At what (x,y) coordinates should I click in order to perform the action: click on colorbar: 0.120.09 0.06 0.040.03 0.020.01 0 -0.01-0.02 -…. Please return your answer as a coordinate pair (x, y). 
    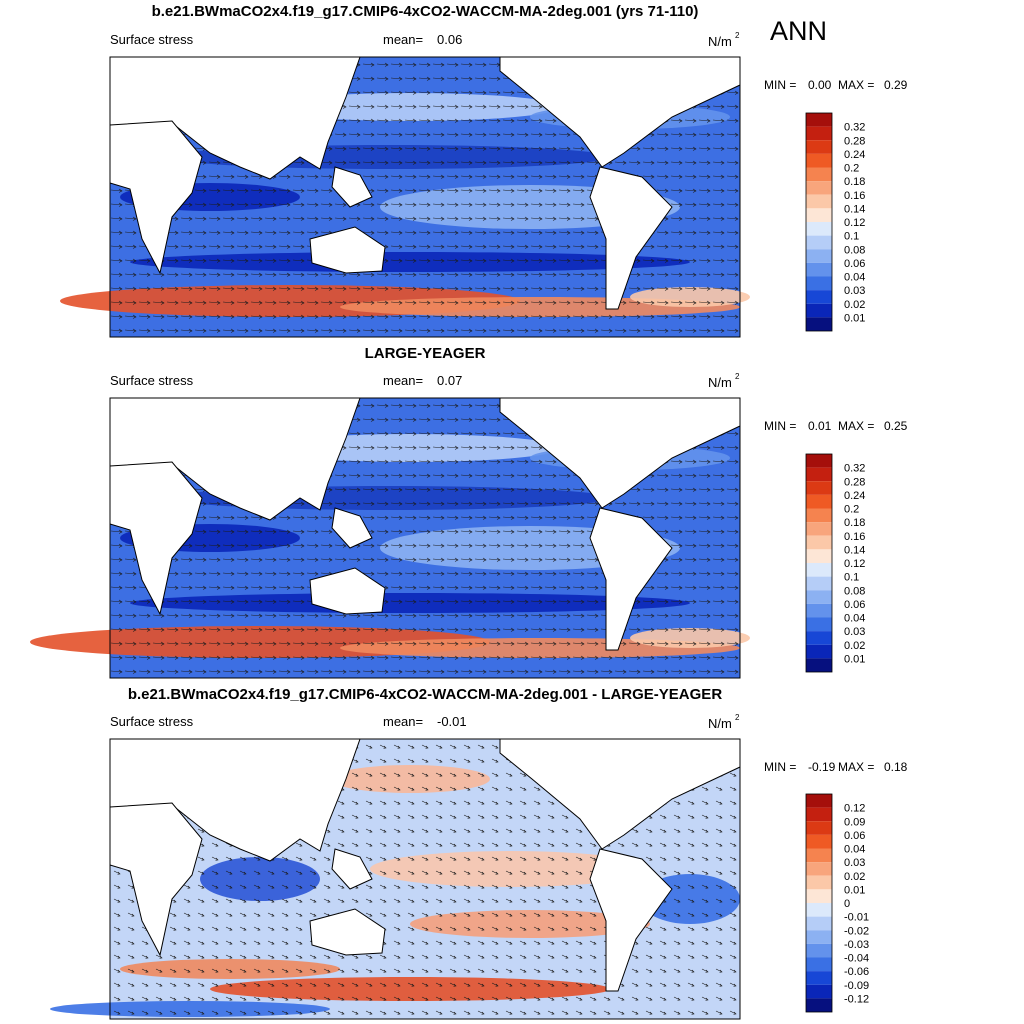
    Looking at the image, I should click on (837, 903).